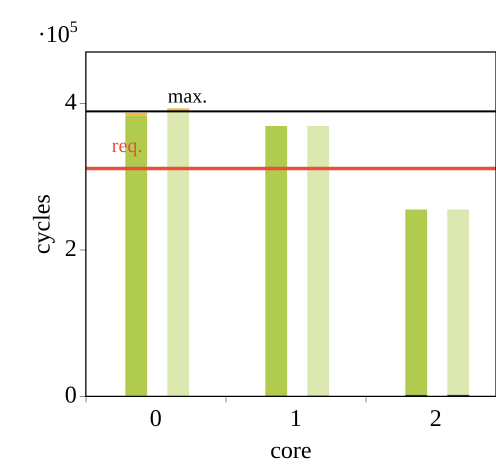 The image size is (496, 466). What do you see at coordinates (70, 249) in the screenshot?
I see `y-tick-label: 2` at bounding box center [70, 249].